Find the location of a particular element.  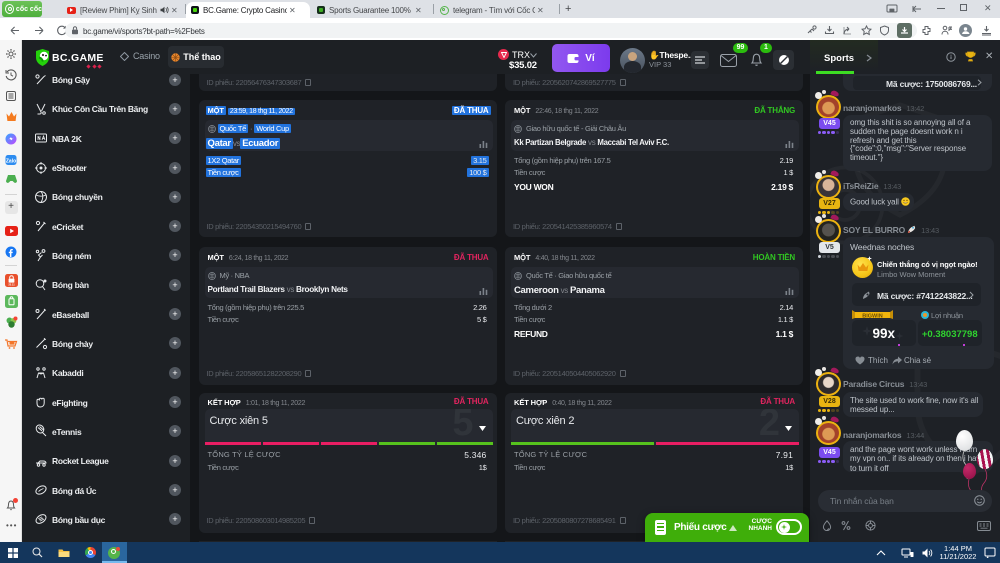

svg-text: 25.11 is located at coordinates (11, 285).